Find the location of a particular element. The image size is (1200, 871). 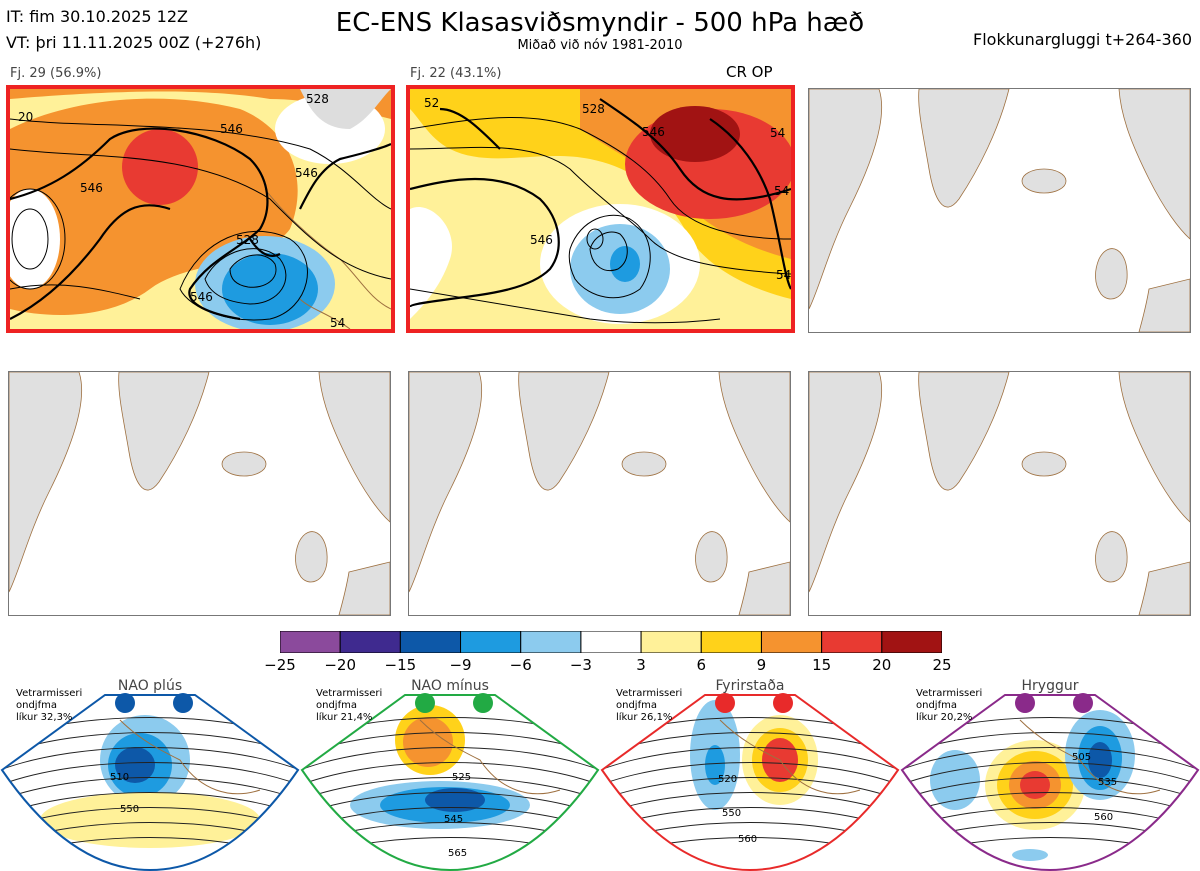

page-title: EC-ENS Klasasviðsmyndir - 500 hPa hæð is located at coordinates (600, 23).